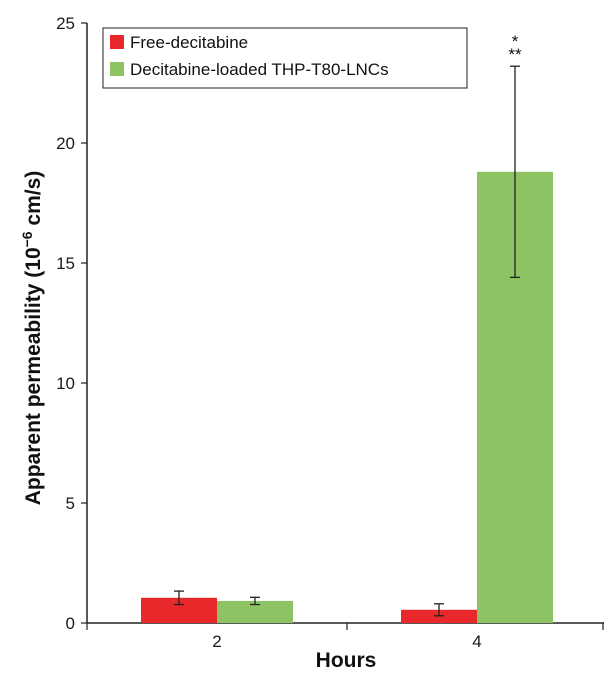 The height and width of the screenshot is (675, 609). What do you see at coordinates (117, 42) in the screenshot?
I see `legend-swatch-free-decitabine` at bounding box center [117, 42].